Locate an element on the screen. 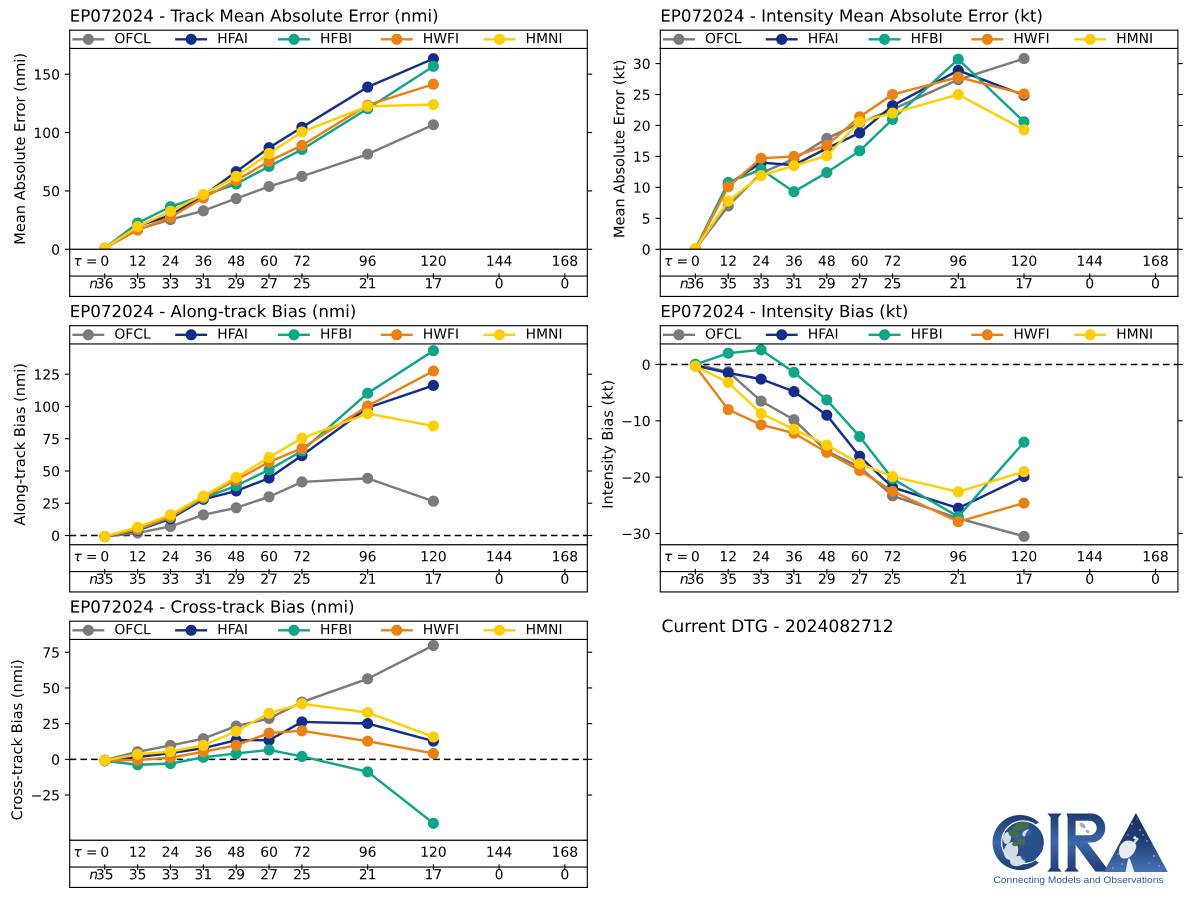 Image resolution: width=1191 pixels, height=900 pixels. svg-text:Connecting Models and Observat: Connecting Models and Observations is located at coordinates (1079, 880).